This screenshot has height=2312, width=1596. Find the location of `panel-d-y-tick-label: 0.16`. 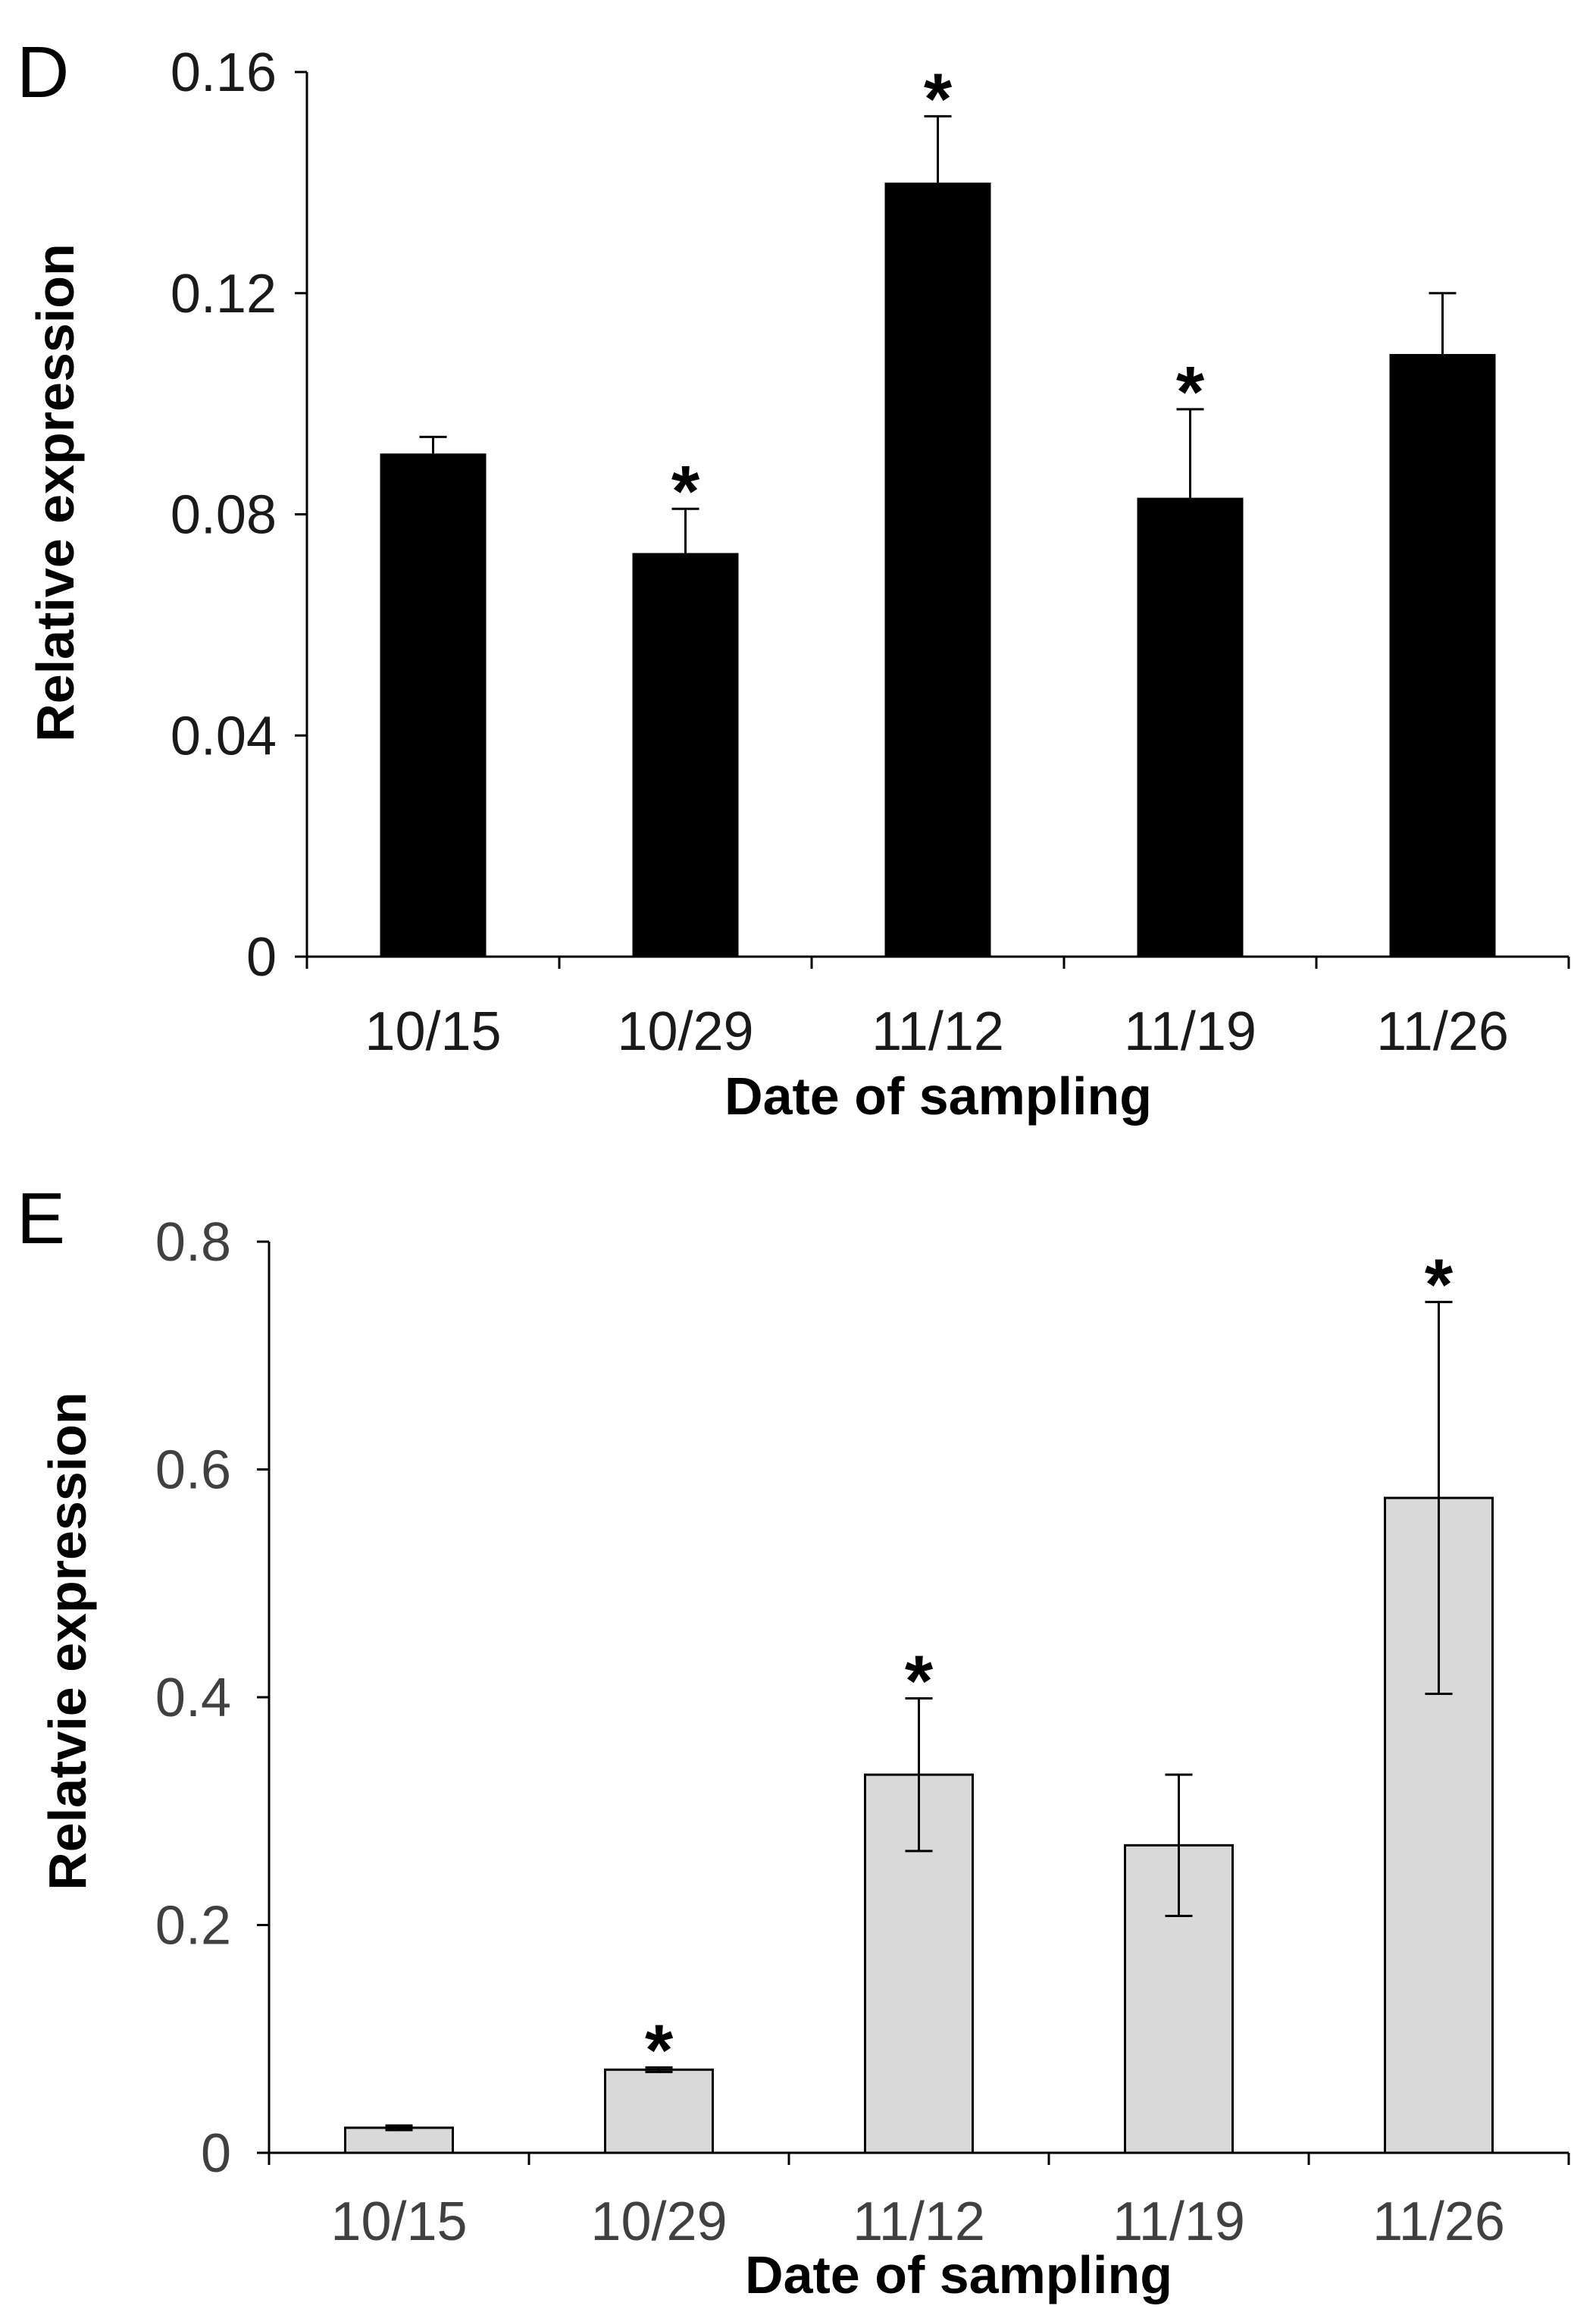

panel-d-y-tick-label: 0.16 is located at coordinates (224, 72).